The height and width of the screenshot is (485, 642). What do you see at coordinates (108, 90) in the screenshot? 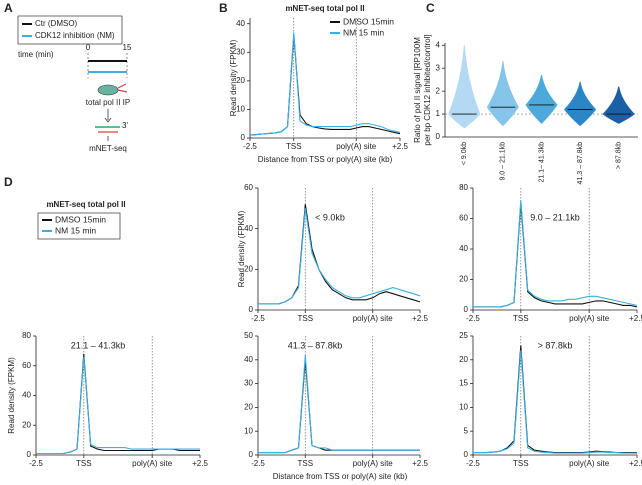
I see `ip-icon` at bounding box center [108, 90].